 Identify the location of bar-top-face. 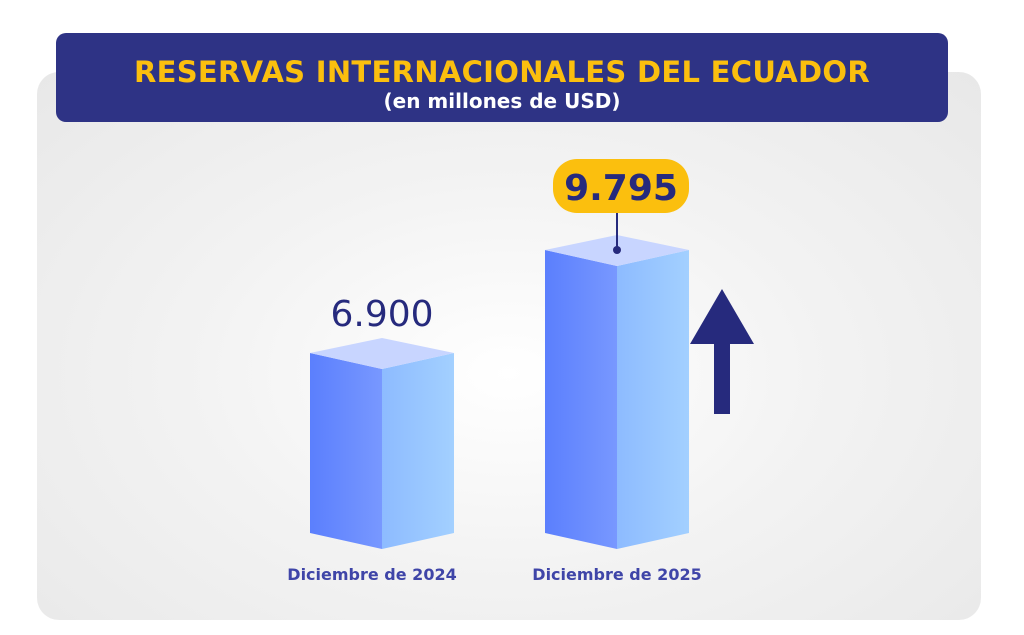
(382, 353).